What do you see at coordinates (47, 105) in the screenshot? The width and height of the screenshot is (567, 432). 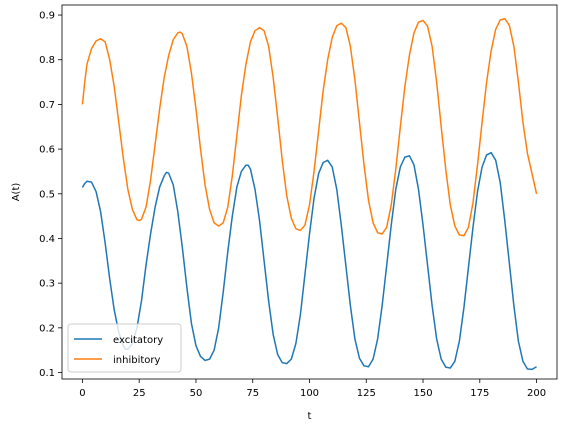 I see `y-tick-label: 0.7` at bounding box center [47, 105].